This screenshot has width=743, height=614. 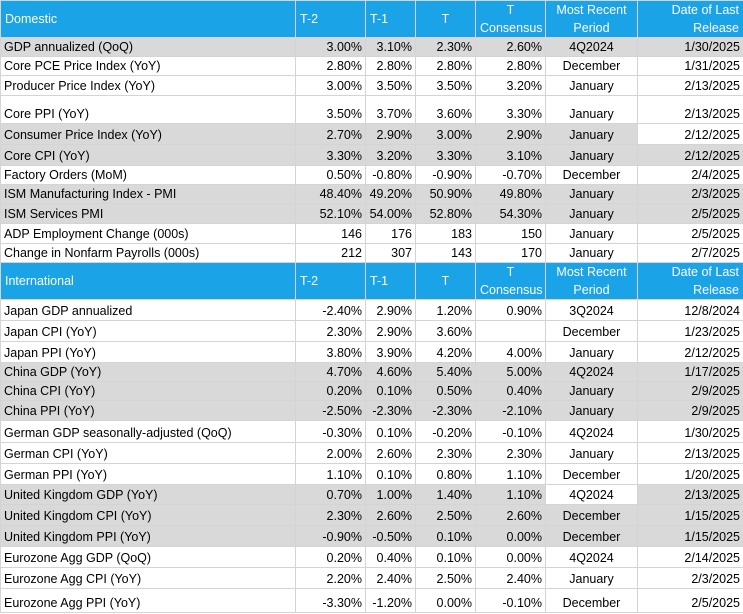 I want to click on t1-value: -0.80%, so click(x=390, y=175).